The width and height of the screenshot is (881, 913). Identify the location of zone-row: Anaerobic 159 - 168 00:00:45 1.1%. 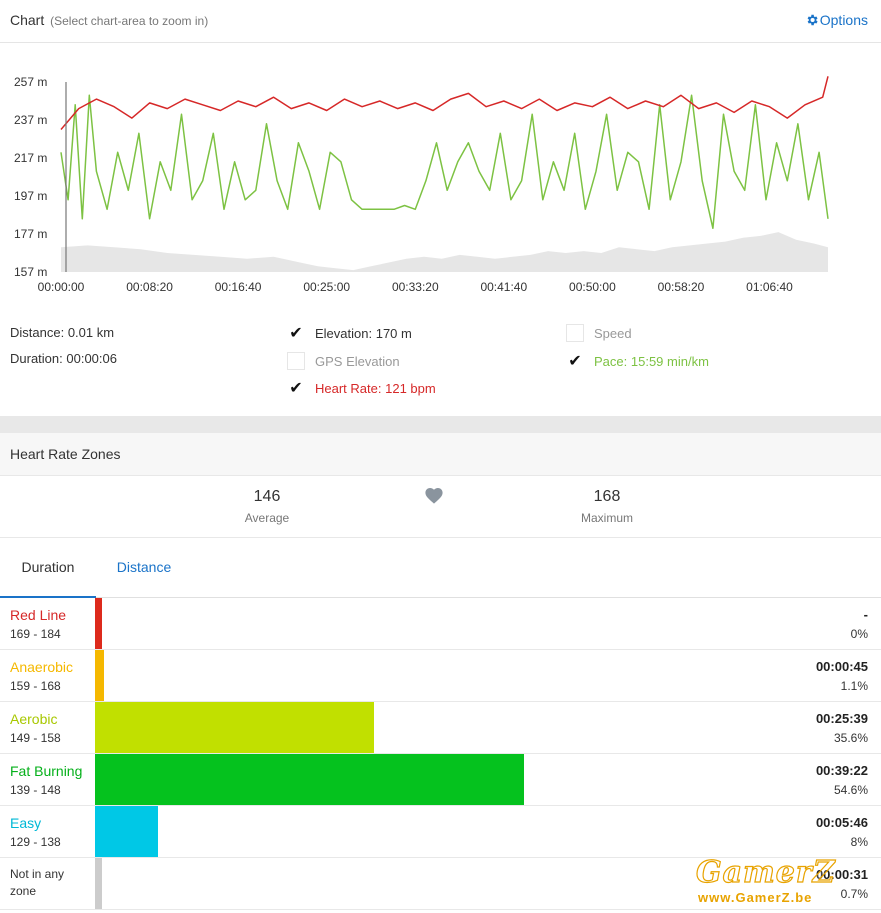
(440, 676).